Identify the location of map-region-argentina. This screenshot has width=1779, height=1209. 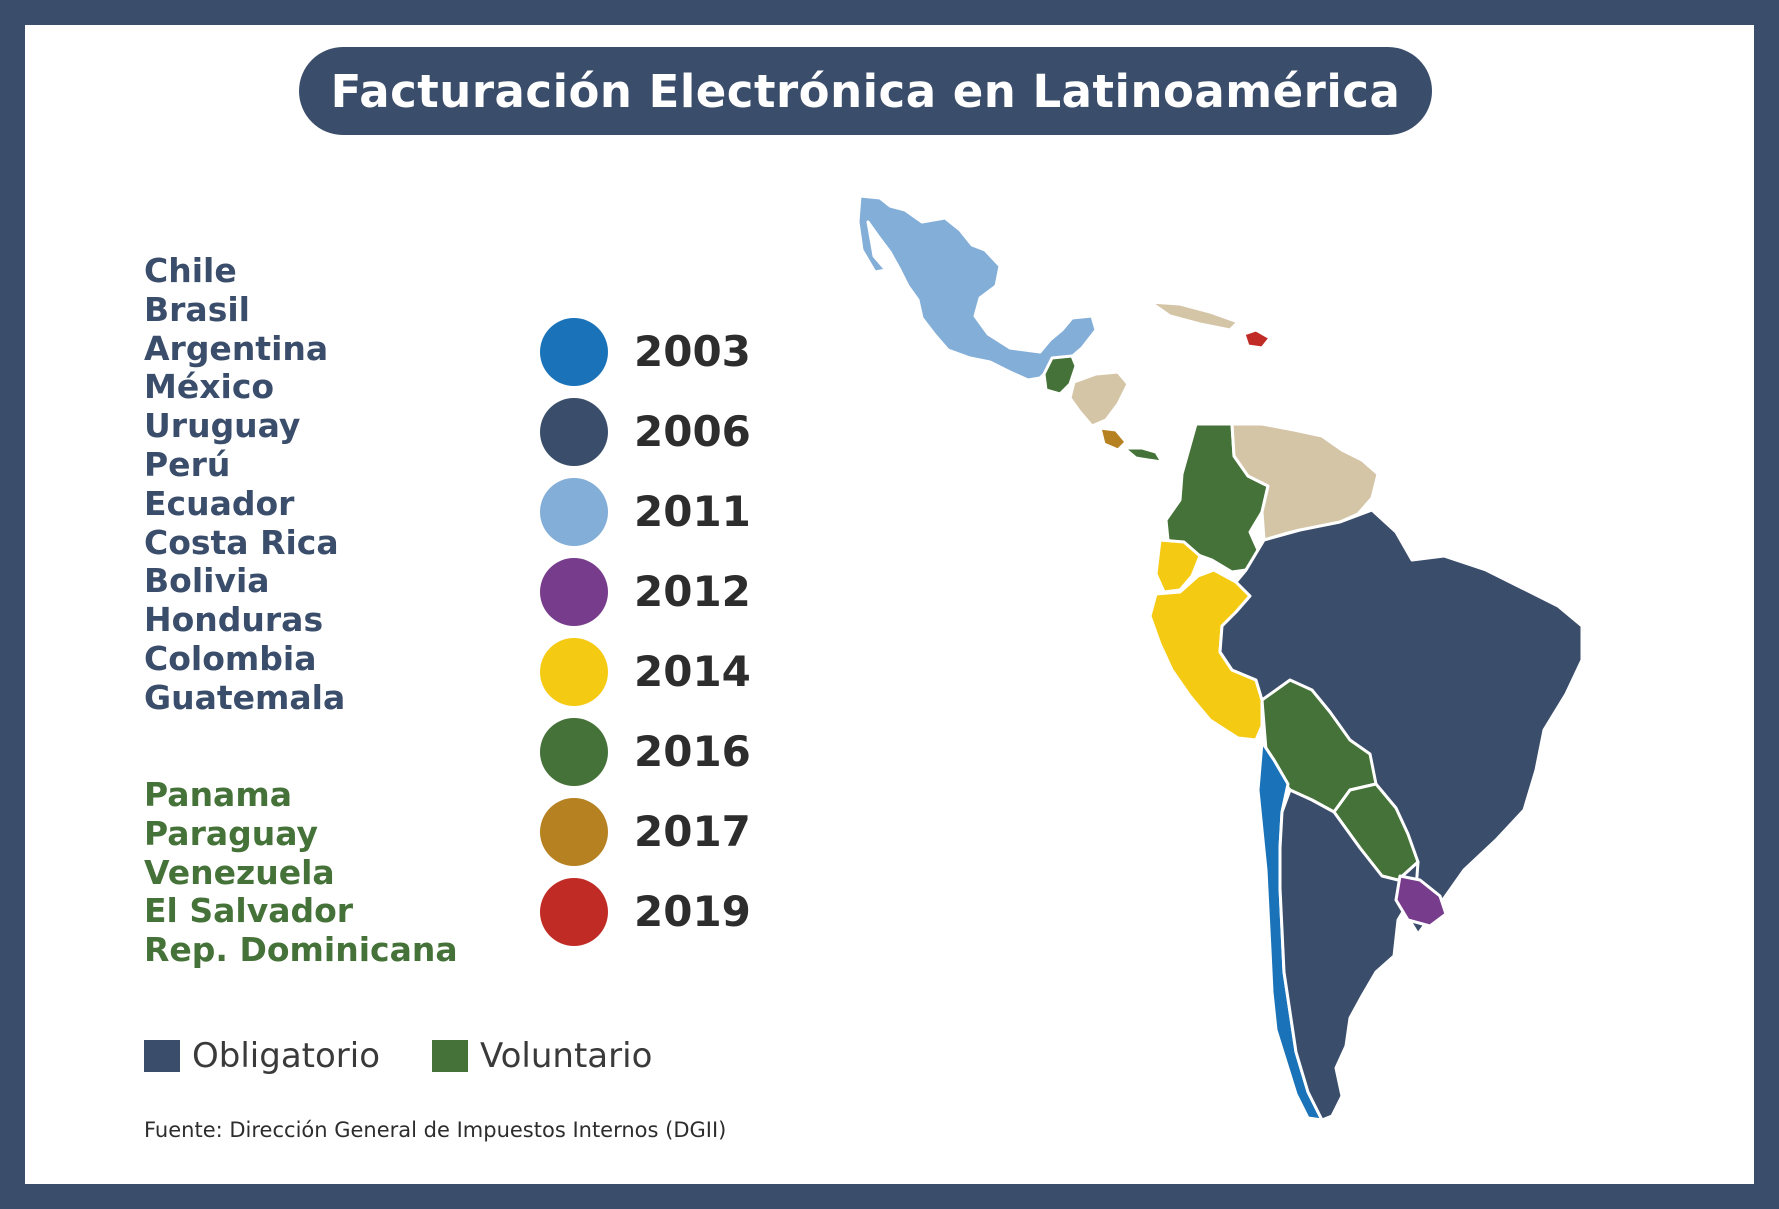
(1349, 955).